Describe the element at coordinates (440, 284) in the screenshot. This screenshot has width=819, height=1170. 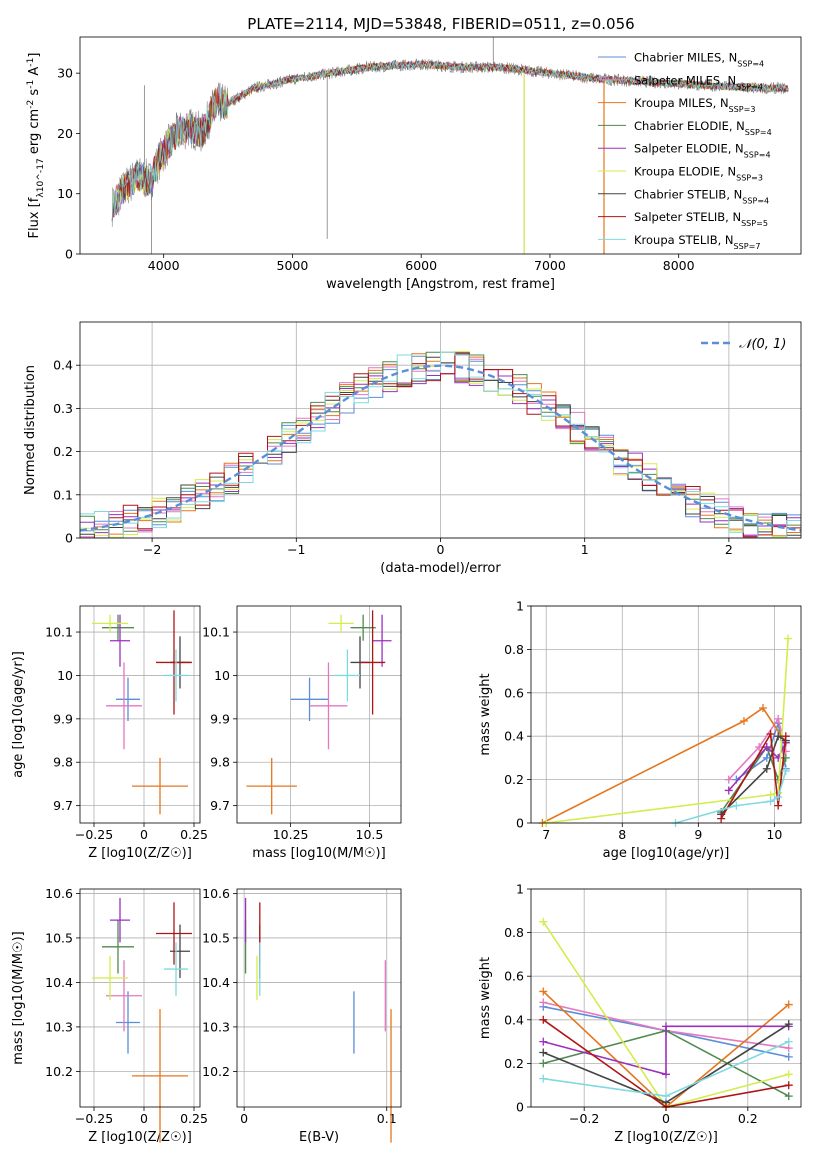
I see `x-axis-label: wavelength [Angstrom, rest frame]` at that location.